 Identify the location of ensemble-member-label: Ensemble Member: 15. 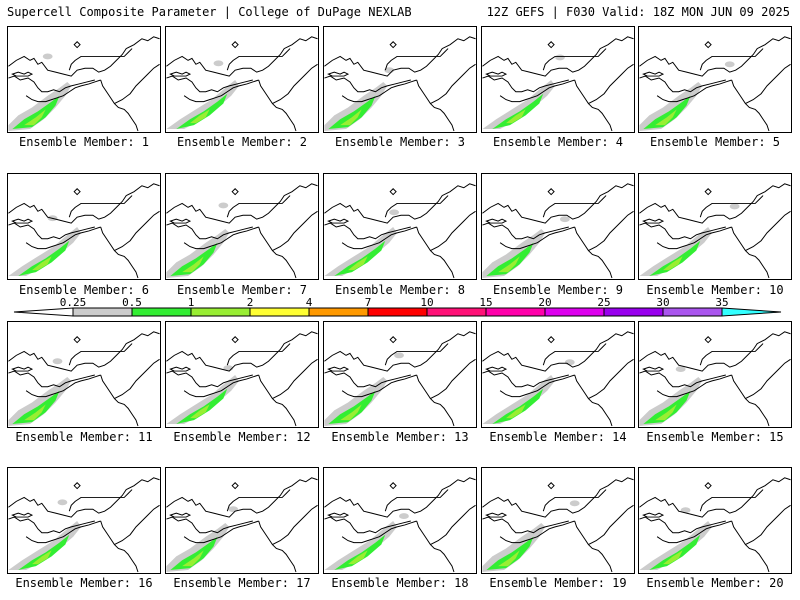
(715, 437).